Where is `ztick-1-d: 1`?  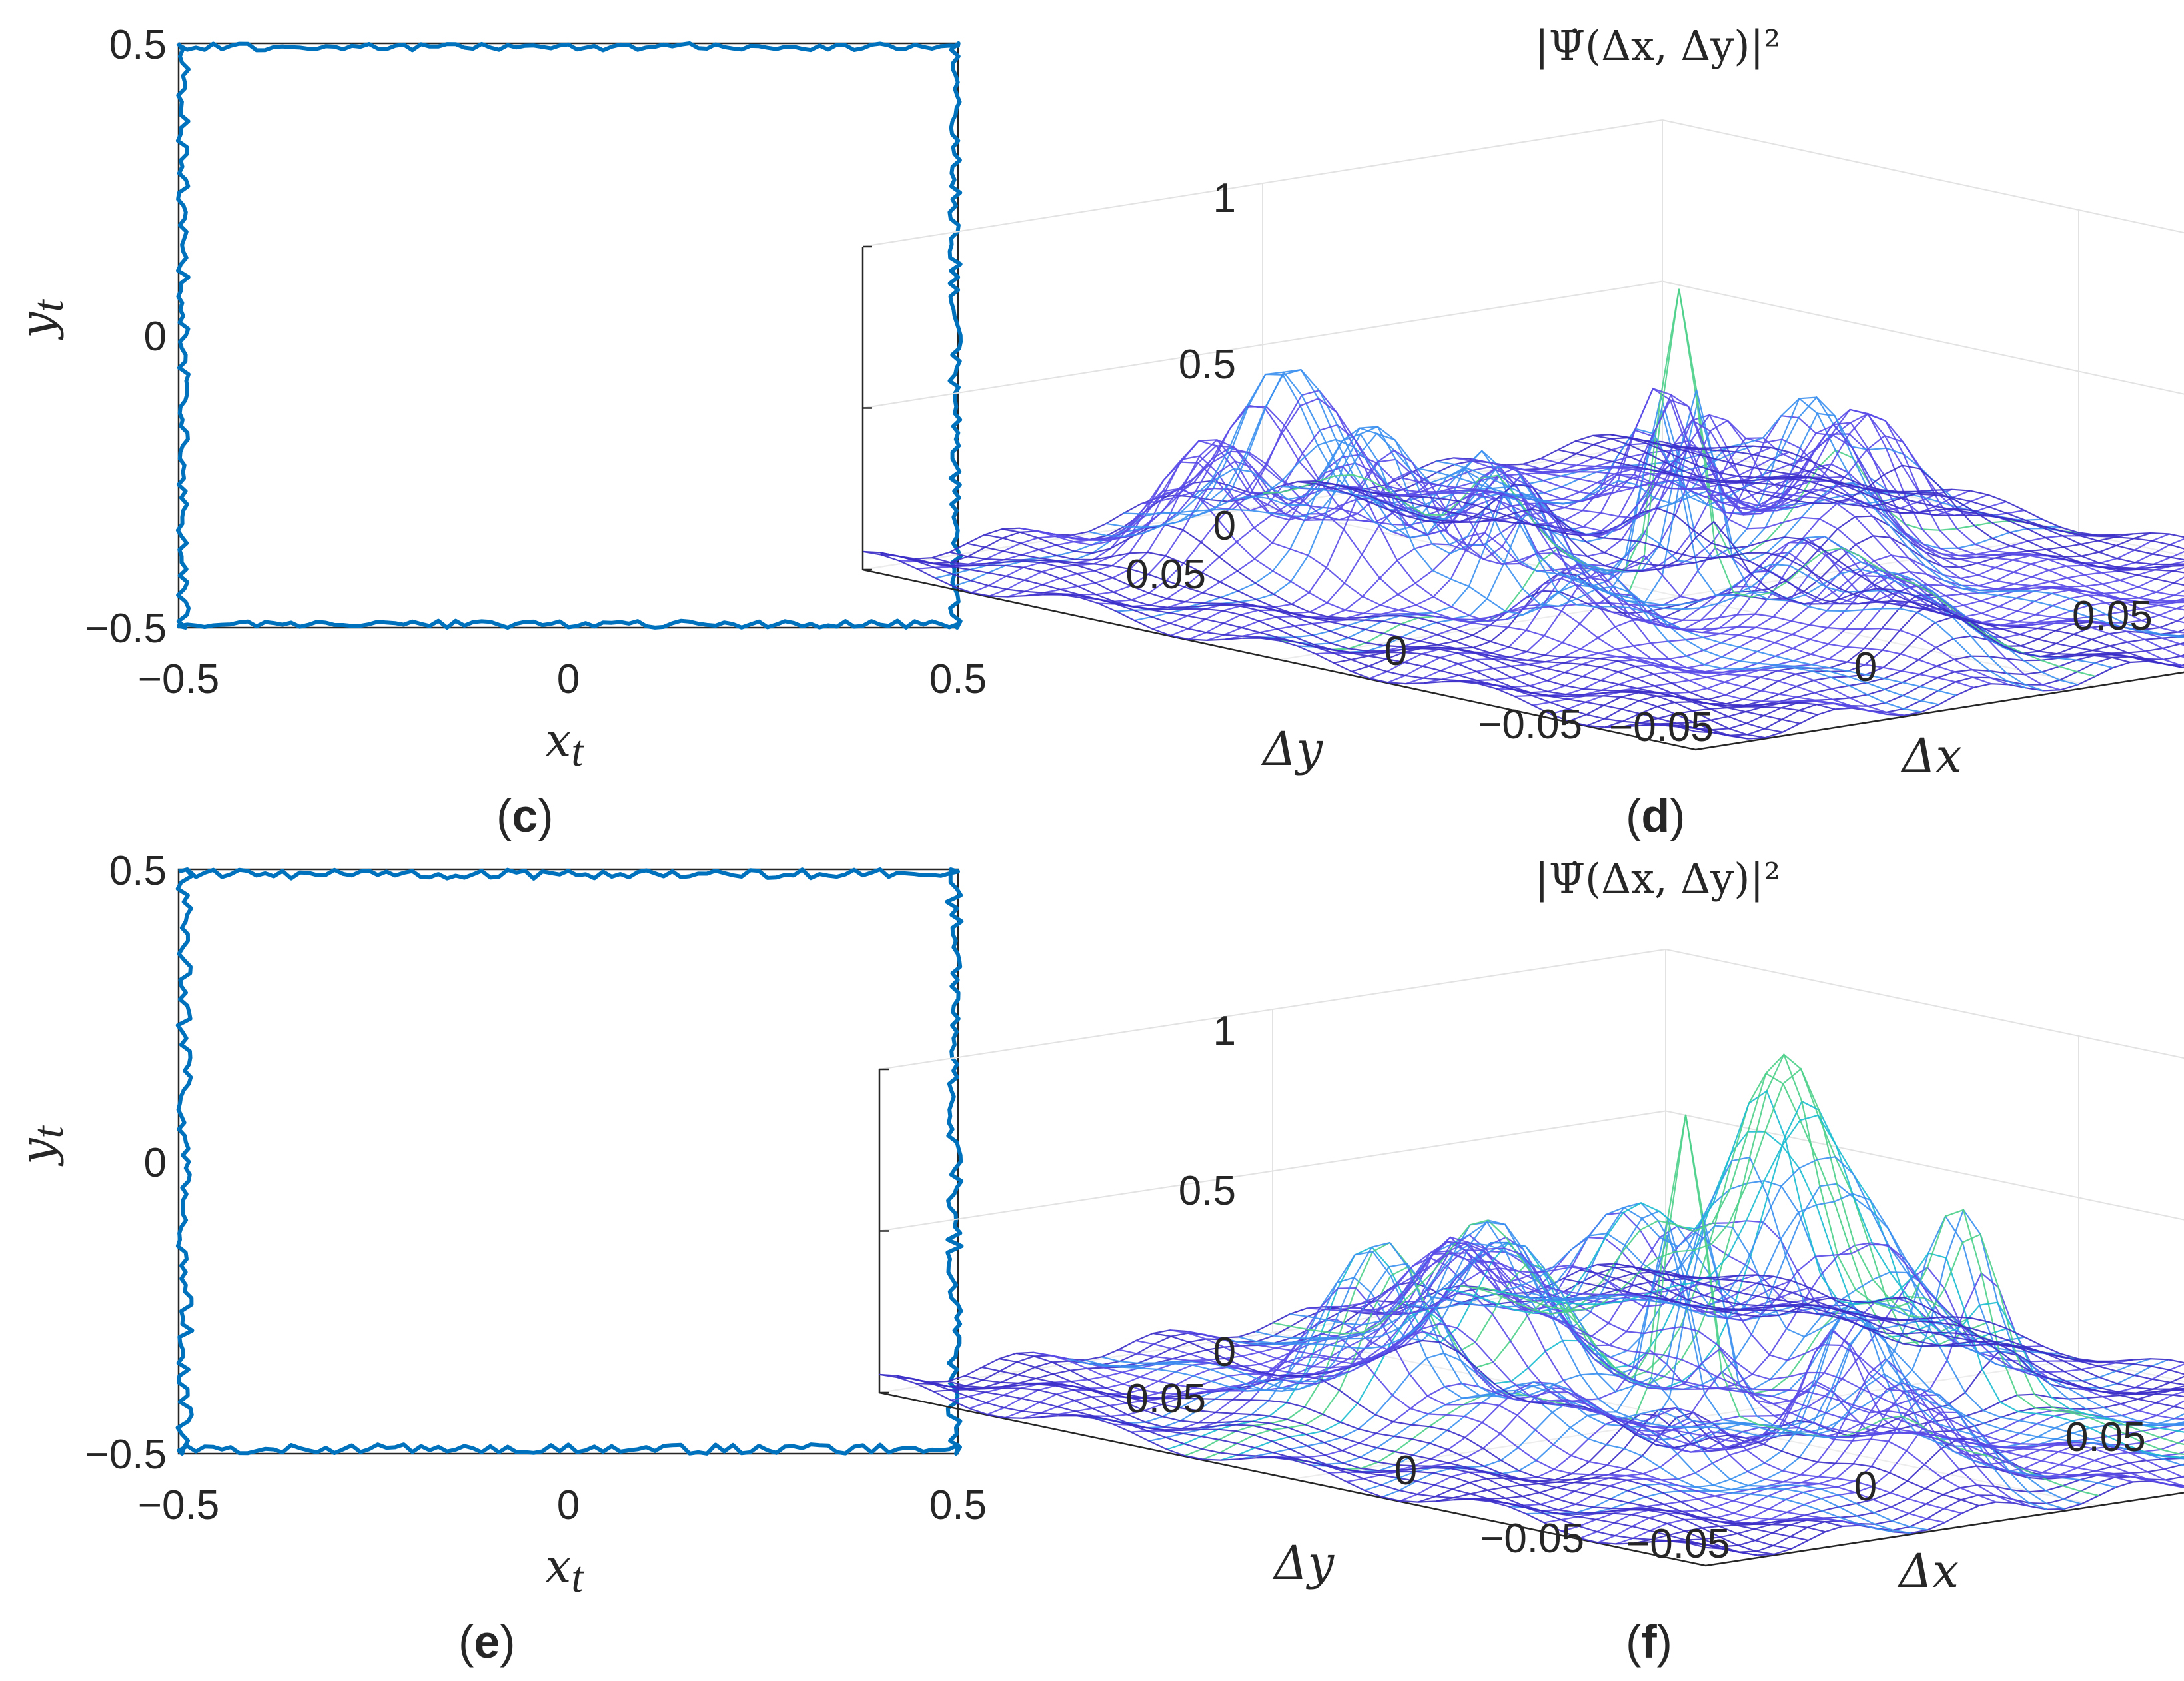
ztick-1-d: 1 is located at coordinates (1224, 198).